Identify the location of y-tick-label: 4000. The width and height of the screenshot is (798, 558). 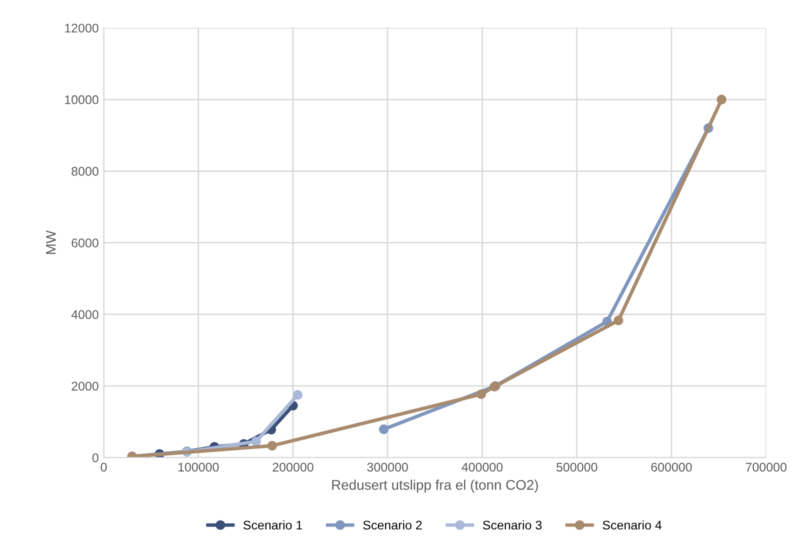
(84, 314).